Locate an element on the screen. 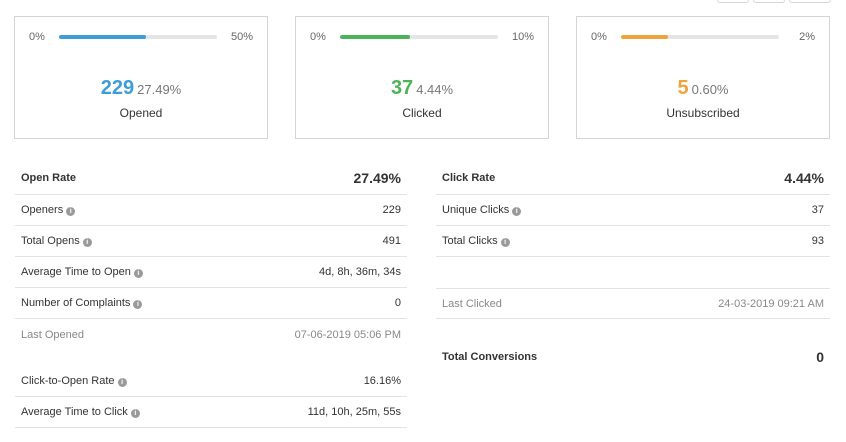 The image size is (846, 442). total-clicks-label: Total Clicks is located at coordinates (470, 241).